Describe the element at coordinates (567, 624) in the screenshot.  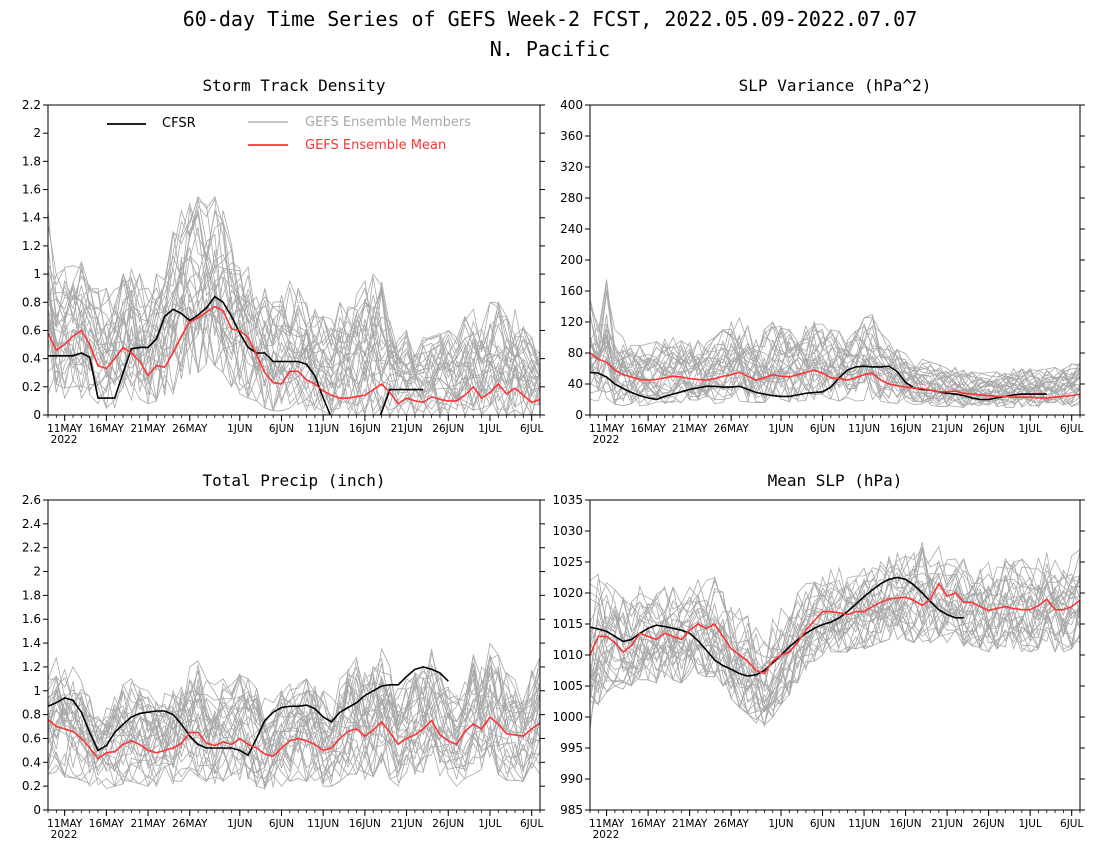
I see `y-tick-label: 1015` at that location.